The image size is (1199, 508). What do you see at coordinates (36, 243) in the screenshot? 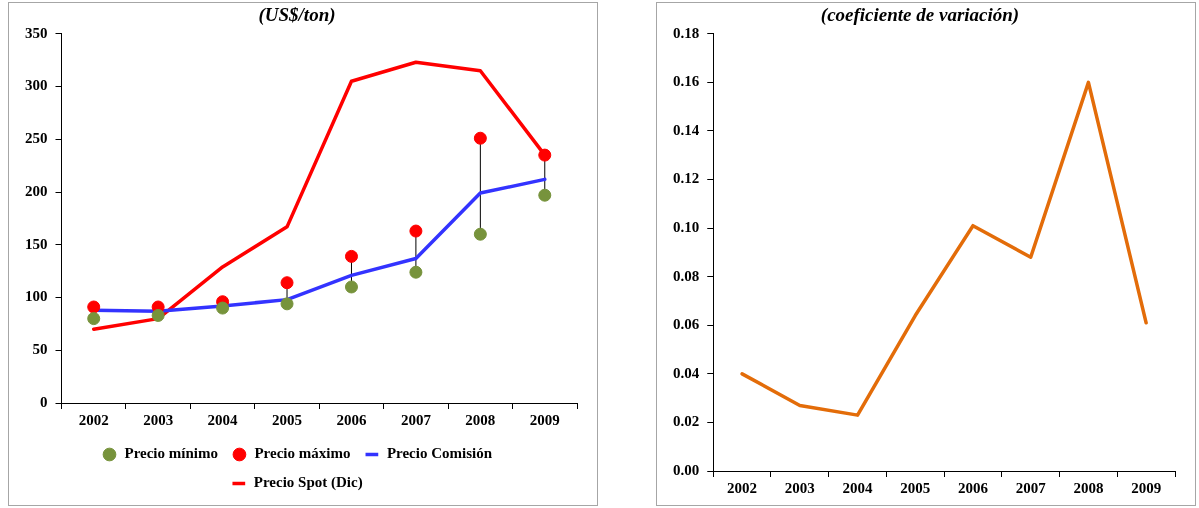
I see `y-tick-label: 150` at bounding box center [36, 243].